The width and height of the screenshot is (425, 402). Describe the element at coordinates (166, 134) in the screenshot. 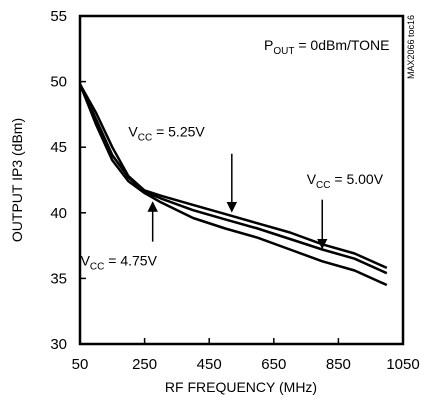

I see `series-label-1: VCC = 5.25V` at that location.